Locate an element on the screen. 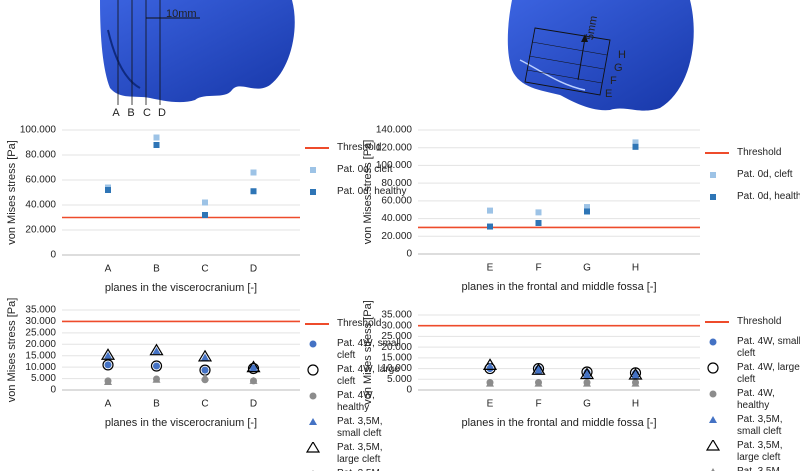  legend-item: Pat. 3,5M, healthy is located at coordinates (752, 468).